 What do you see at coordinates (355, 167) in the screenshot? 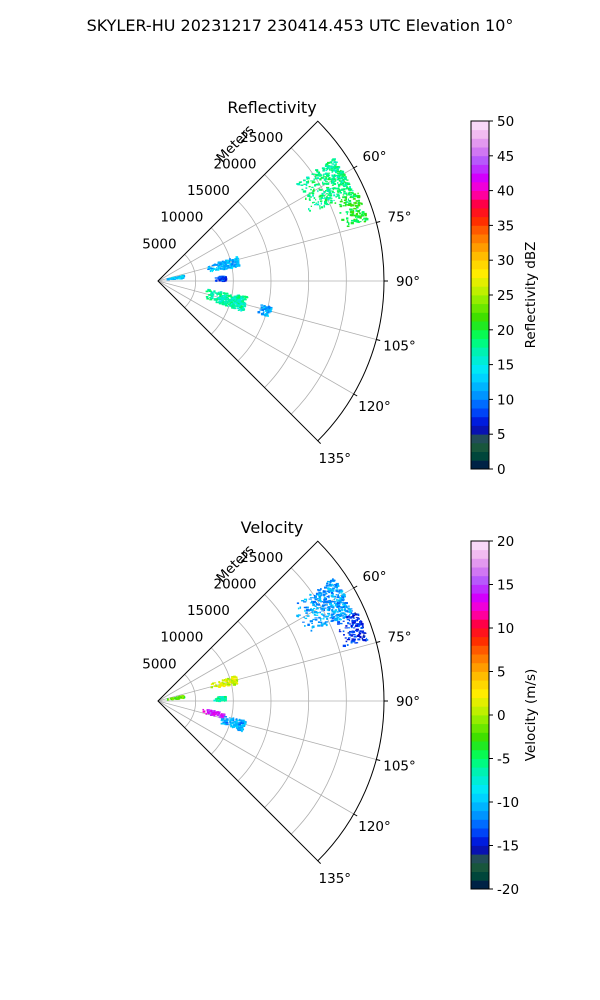
I see `theta-tick-mark` at bounding box center [355, 167].